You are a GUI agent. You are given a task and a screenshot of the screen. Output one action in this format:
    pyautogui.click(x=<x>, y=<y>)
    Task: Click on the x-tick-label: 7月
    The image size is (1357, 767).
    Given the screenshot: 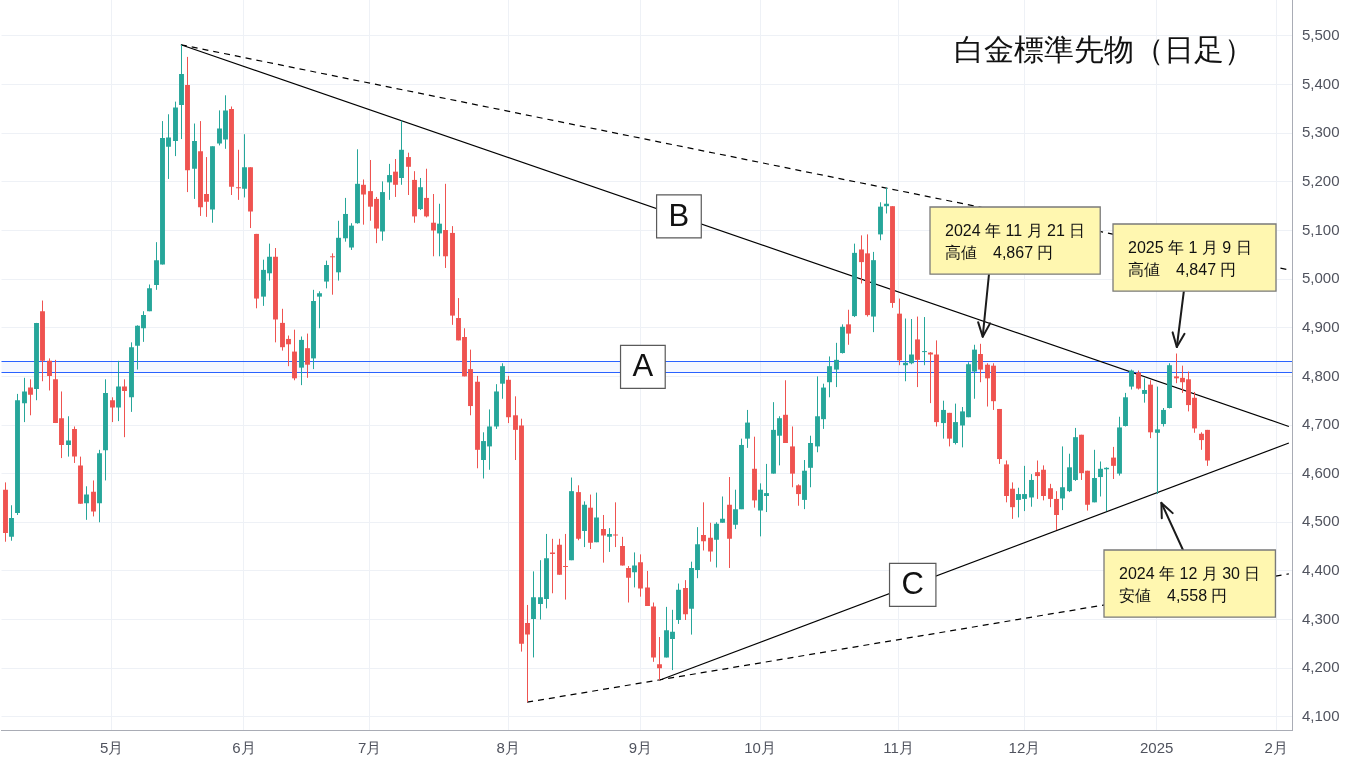 What is the action you would take?
    pyautogui.click(x=370, y=747)
    